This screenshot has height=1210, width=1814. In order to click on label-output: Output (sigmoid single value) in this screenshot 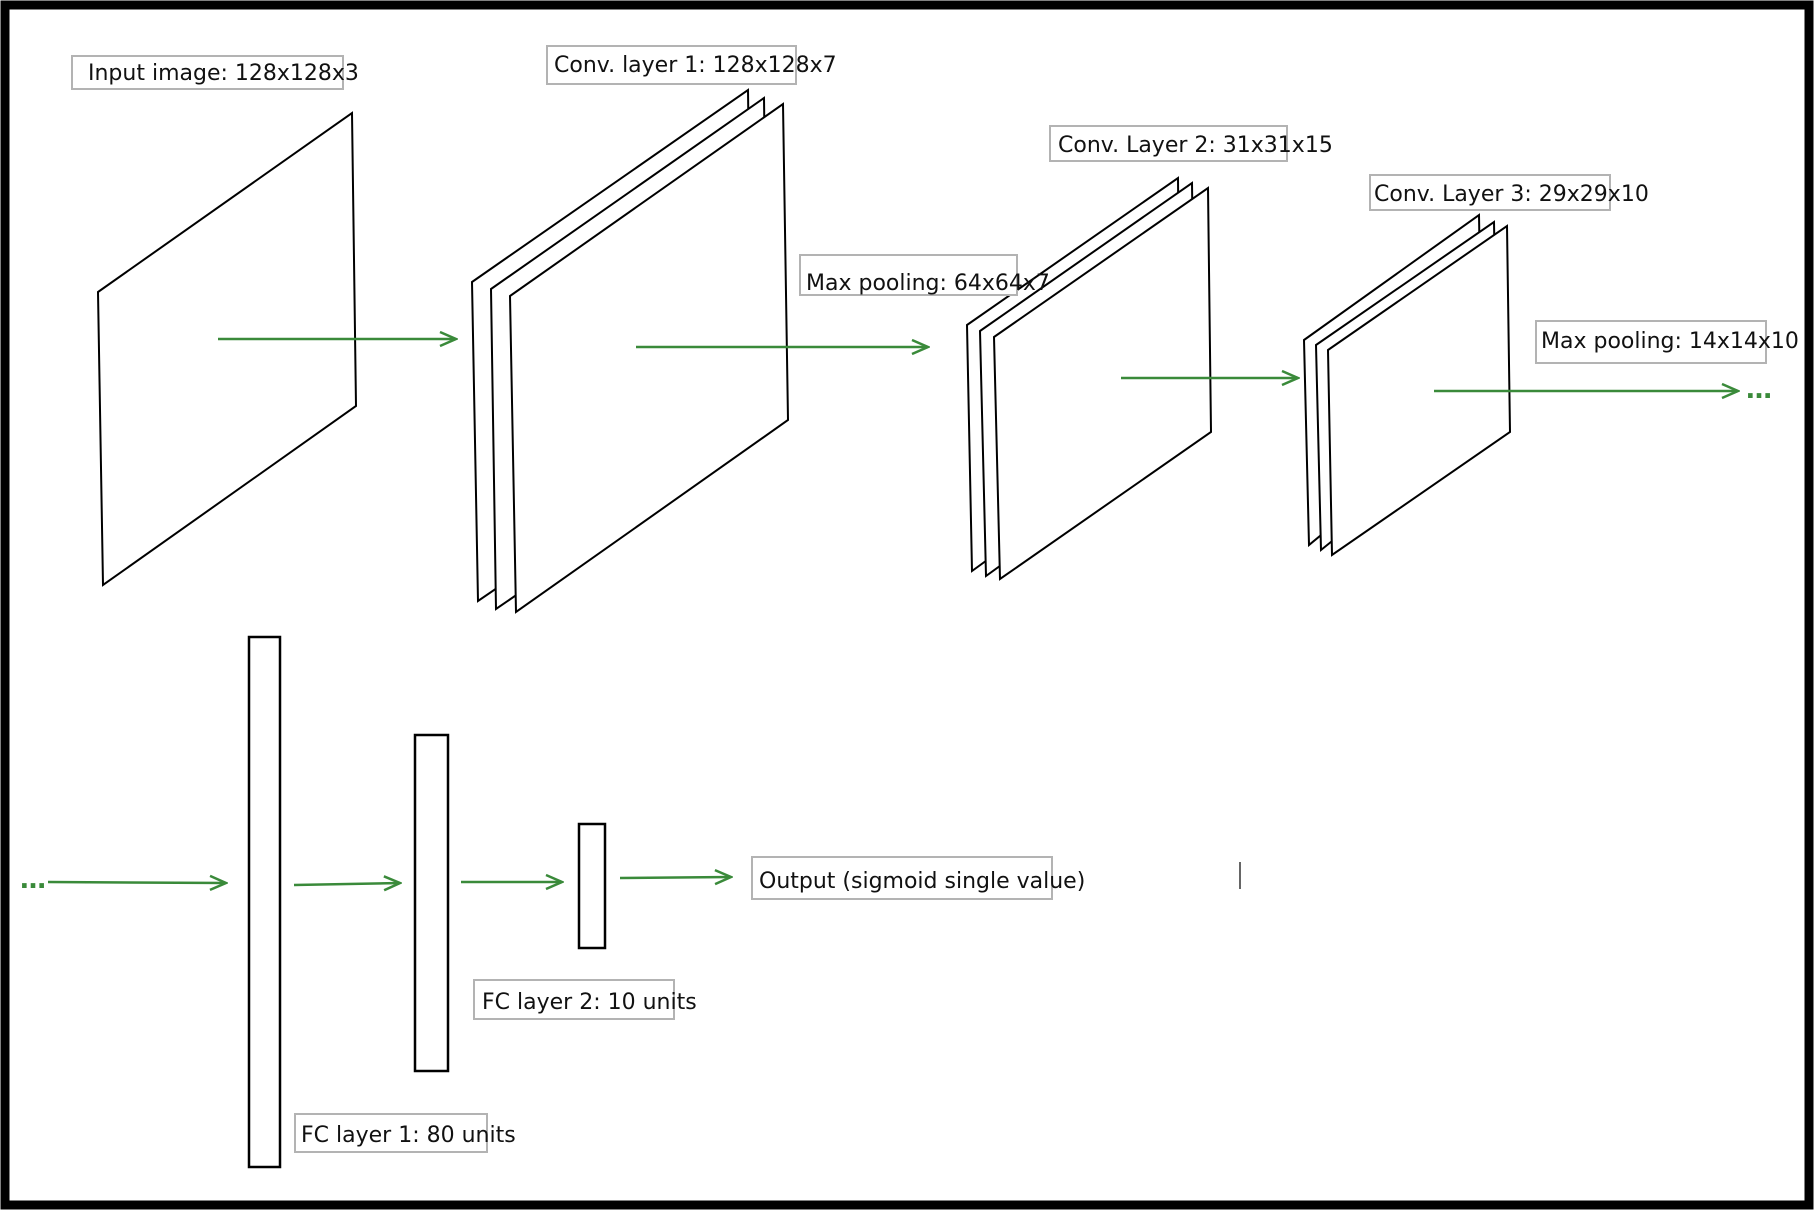, I will do `click(918, 878)`.